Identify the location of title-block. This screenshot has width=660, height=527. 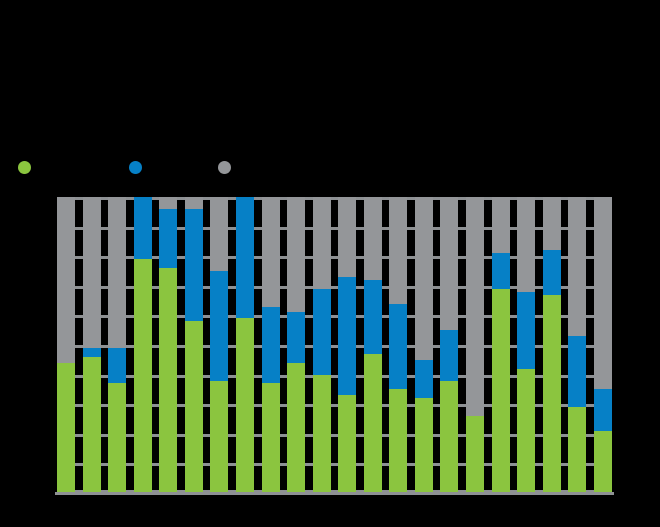
(328, 16).